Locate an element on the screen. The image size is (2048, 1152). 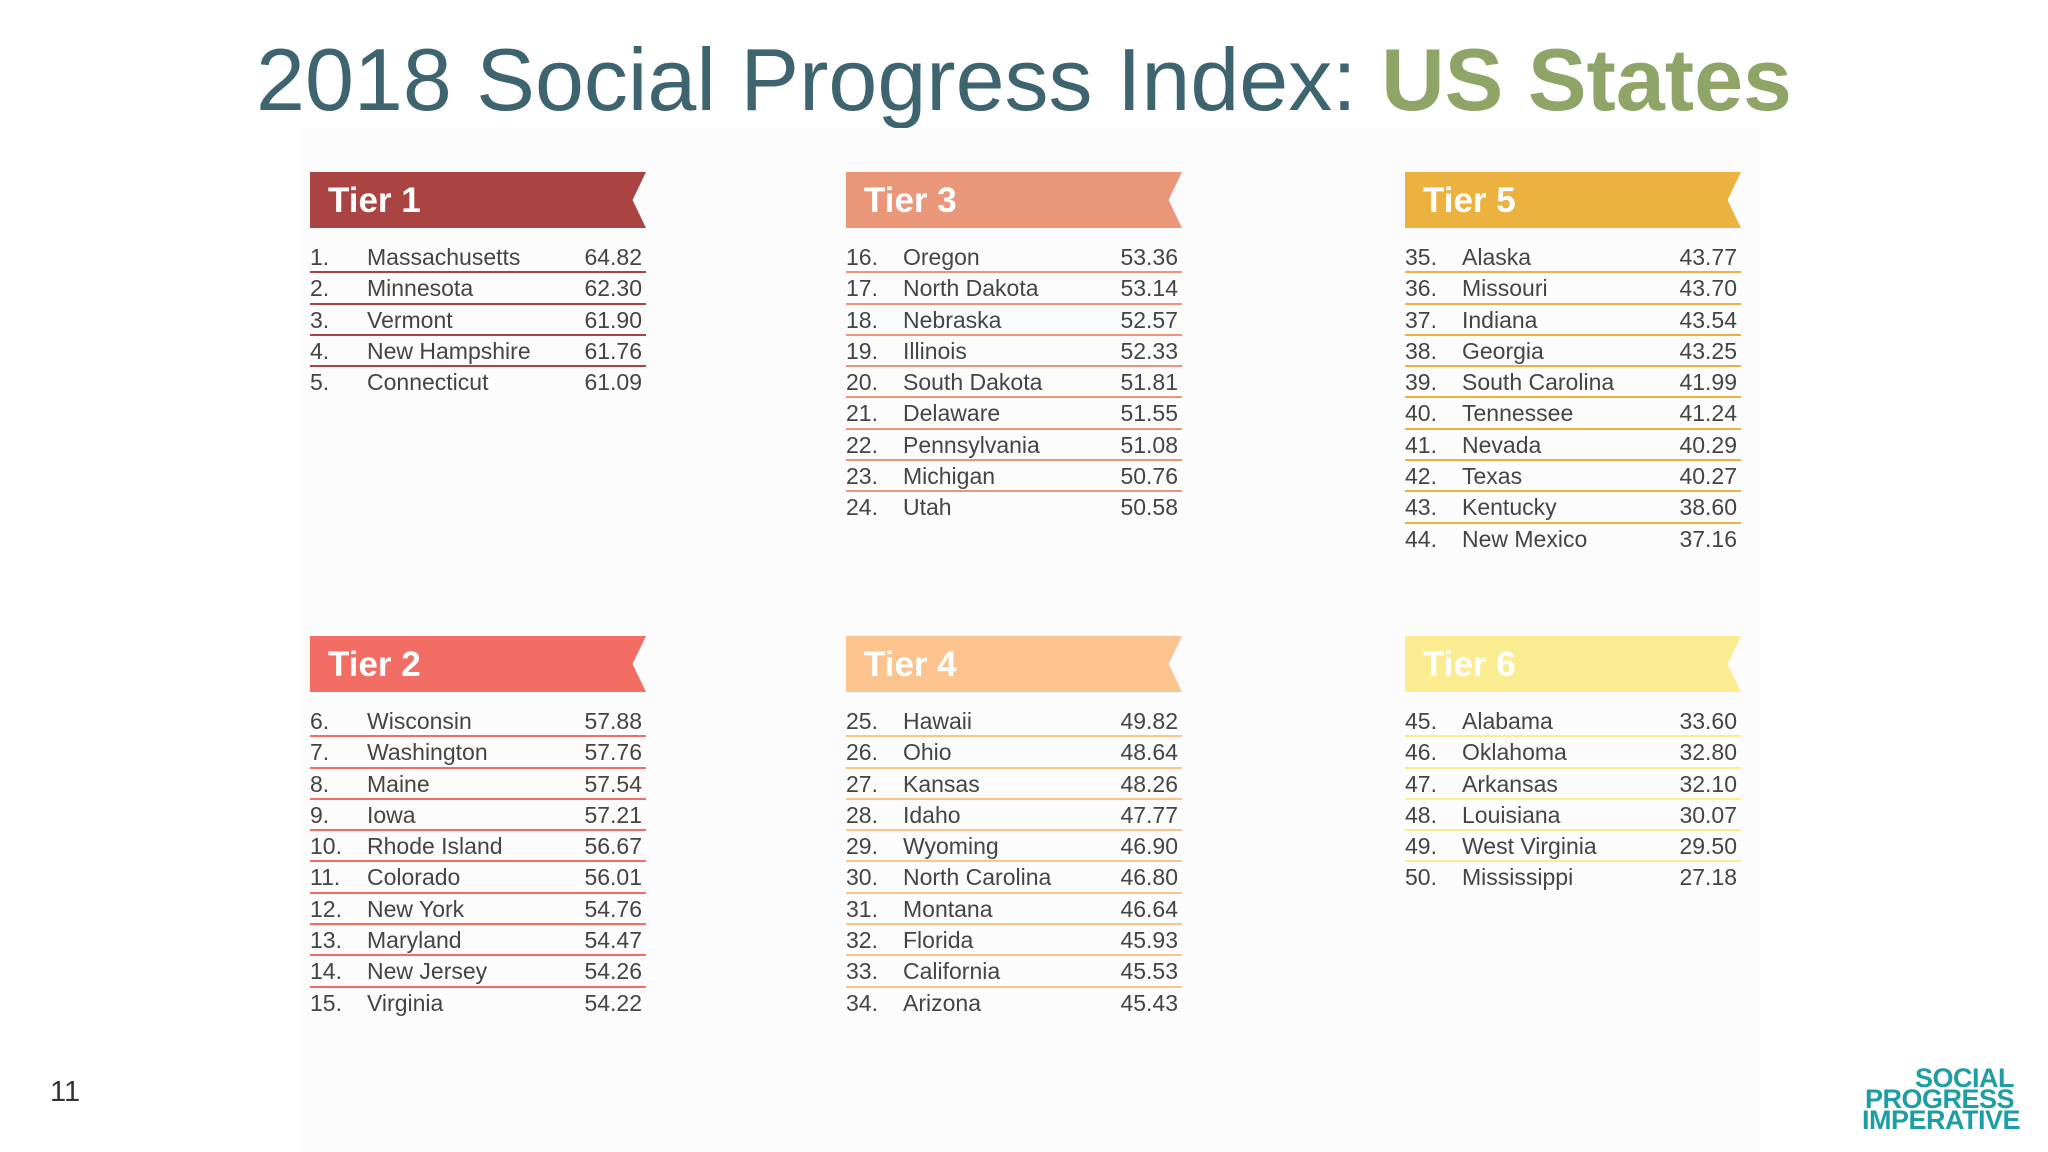
tier-1-banner: Tier 1 is located at coordinates (478, 200).